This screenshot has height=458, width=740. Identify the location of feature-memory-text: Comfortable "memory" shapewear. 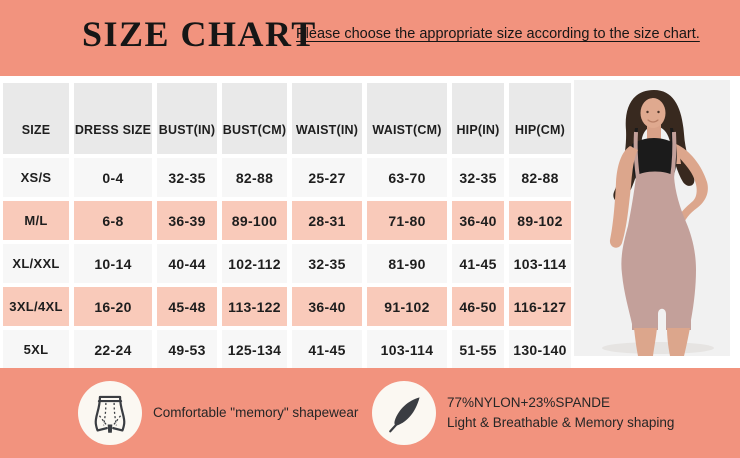
(255, 413).